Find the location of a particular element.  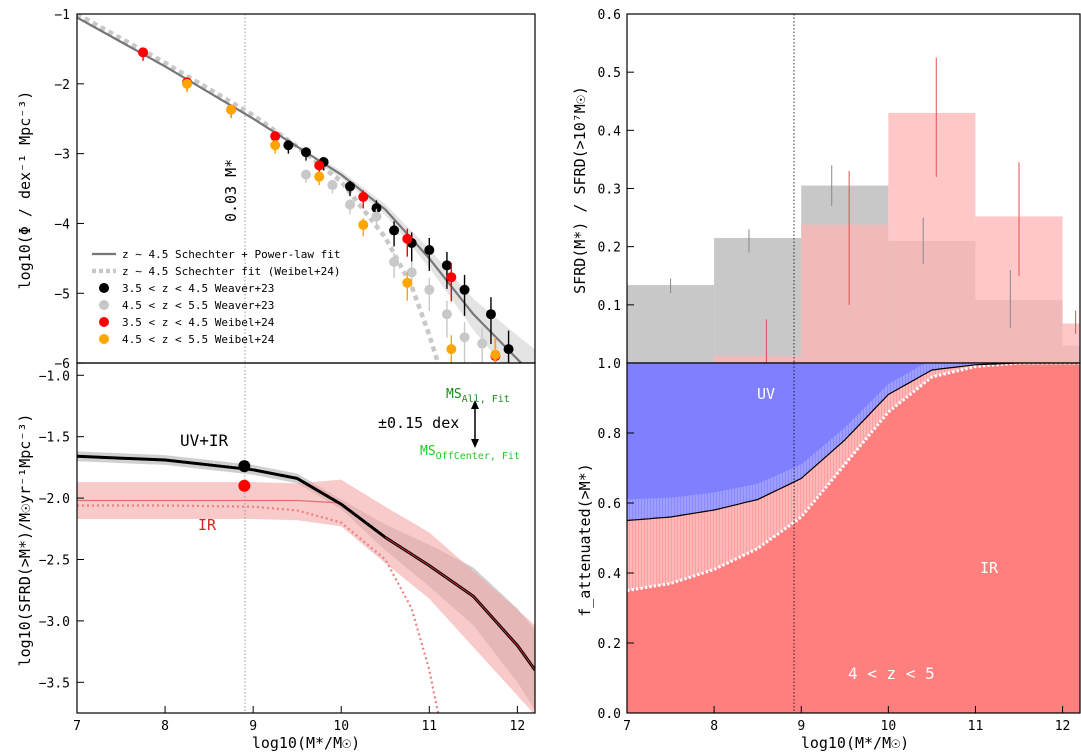

smf-y-tick-label: −5 is located at coordinates (62, 294).